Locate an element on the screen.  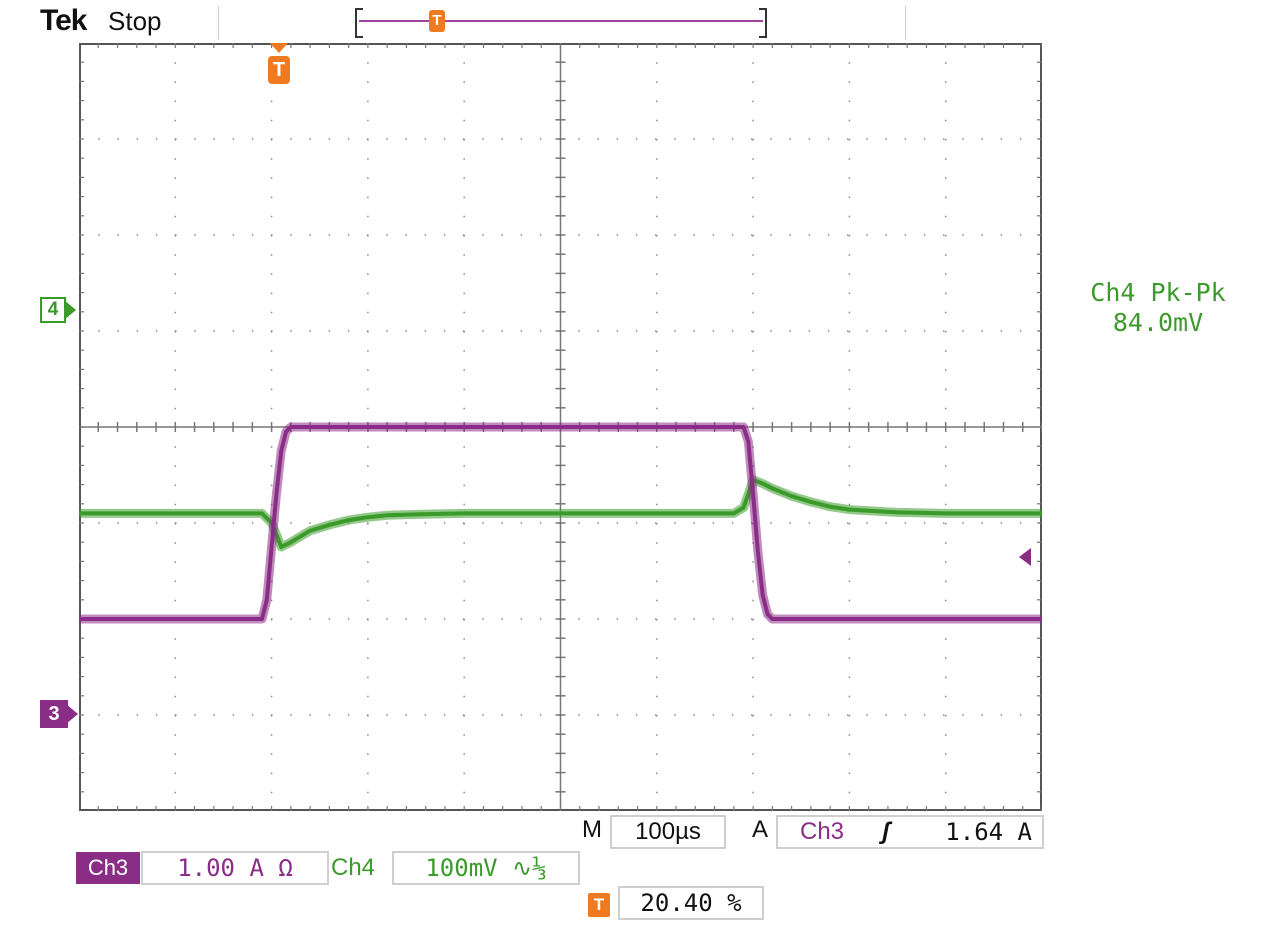
trigger-position-readout: 20.40 % is located at coordinates (691, 903).